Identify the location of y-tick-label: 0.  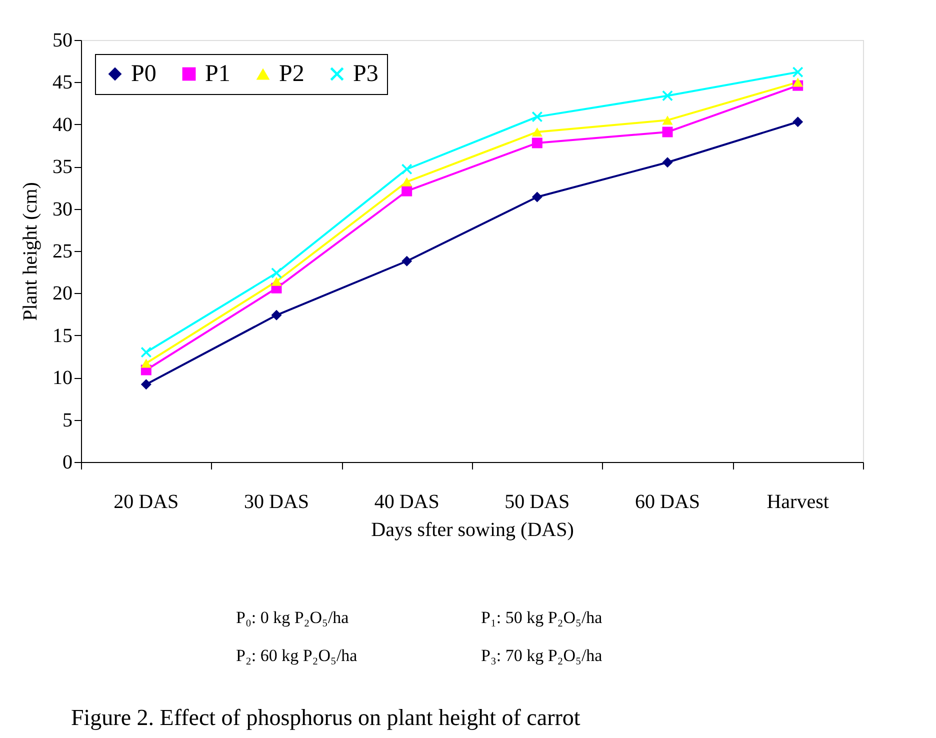
(67, 463).